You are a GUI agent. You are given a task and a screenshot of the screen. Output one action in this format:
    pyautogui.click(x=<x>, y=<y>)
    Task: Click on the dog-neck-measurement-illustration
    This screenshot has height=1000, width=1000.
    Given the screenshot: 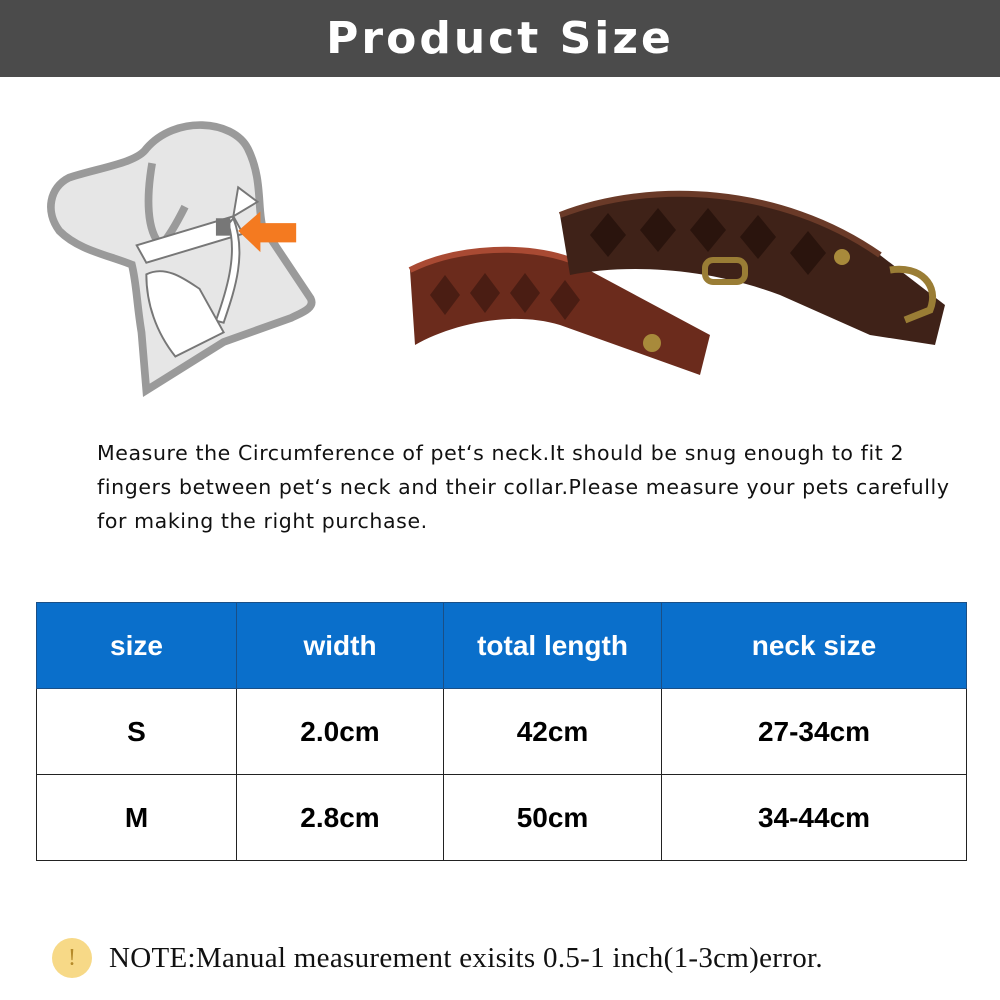 What is the action you would take?
    pyautogui.click(x=181, y=259)
    